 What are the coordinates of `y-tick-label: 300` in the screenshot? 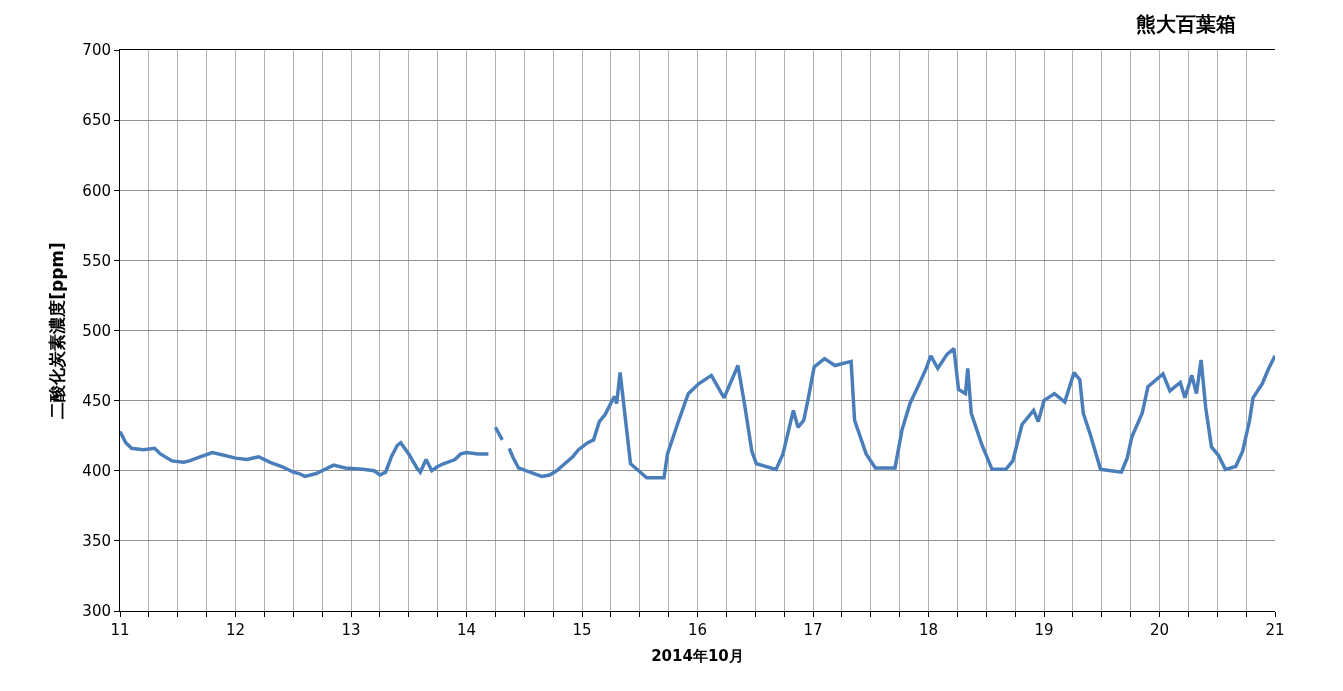 It's located at (96, 611).